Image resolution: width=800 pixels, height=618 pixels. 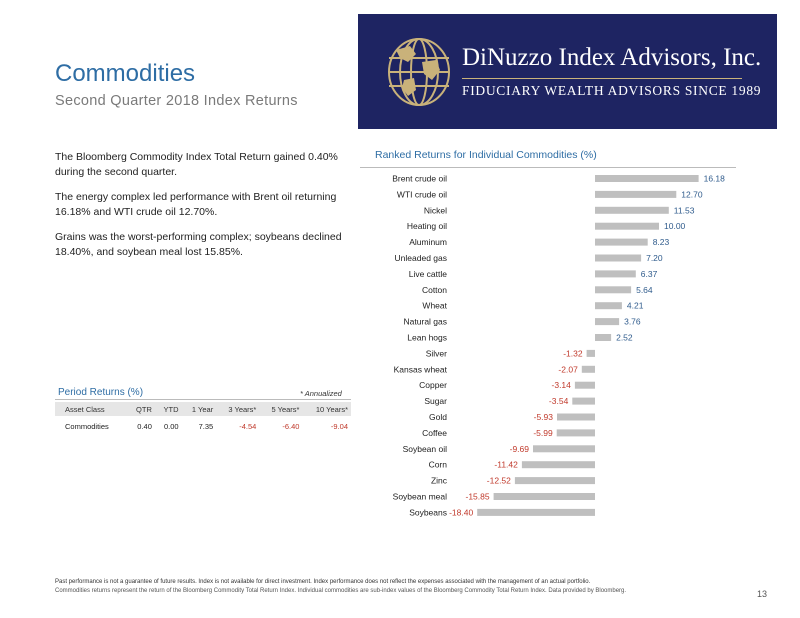 What do you see at coordinates (436, 353) in the screenshot?
I see `category-label-silver: Silver` at bounding box center [436, 353].